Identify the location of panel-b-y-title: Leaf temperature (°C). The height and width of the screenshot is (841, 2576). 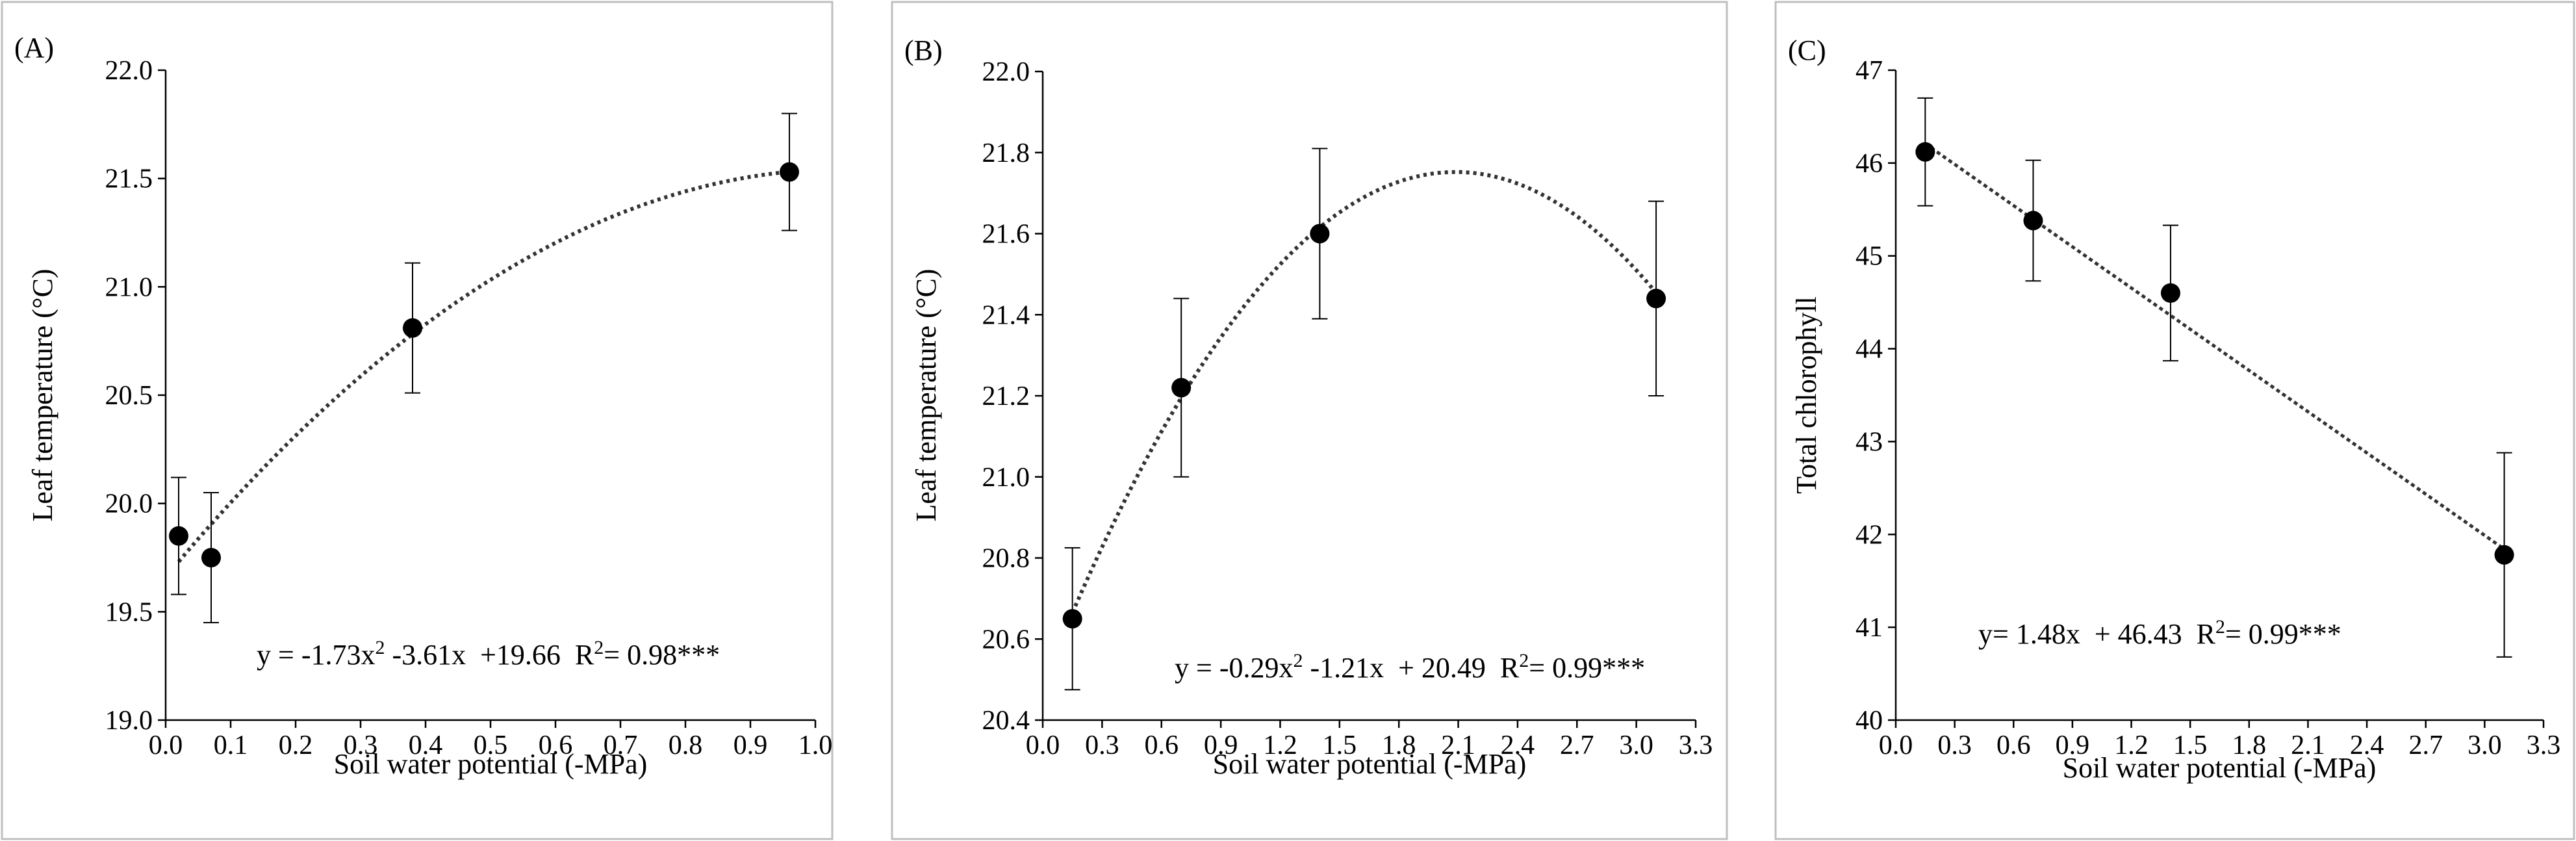
(926, 395).